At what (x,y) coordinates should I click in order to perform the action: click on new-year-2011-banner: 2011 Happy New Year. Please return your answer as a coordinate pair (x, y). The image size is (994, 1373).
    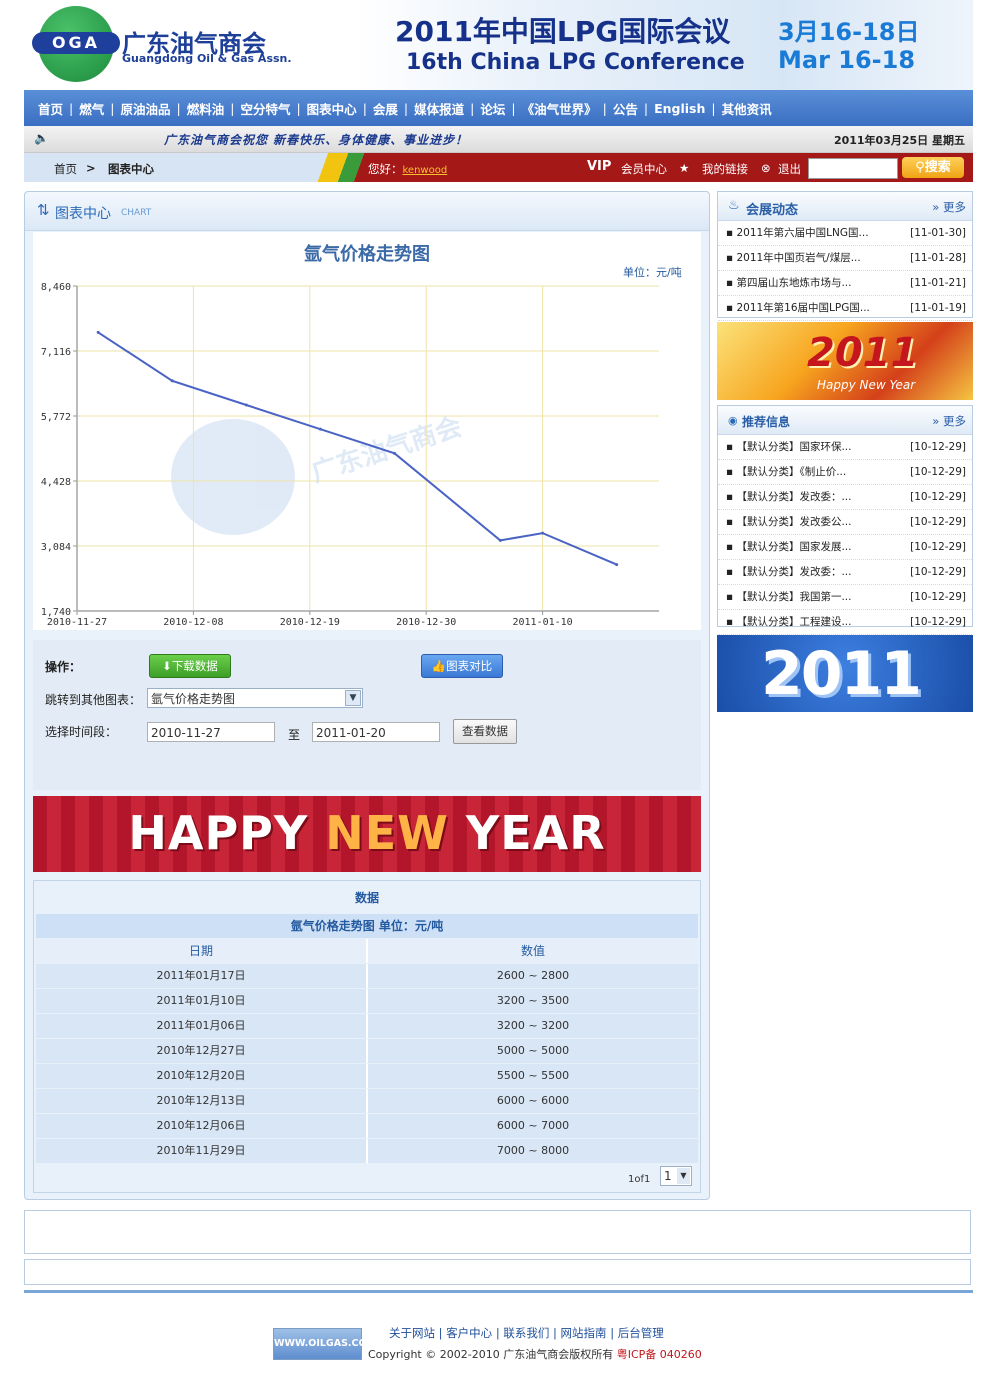
    Looking at the image, I should click on (845, 361).